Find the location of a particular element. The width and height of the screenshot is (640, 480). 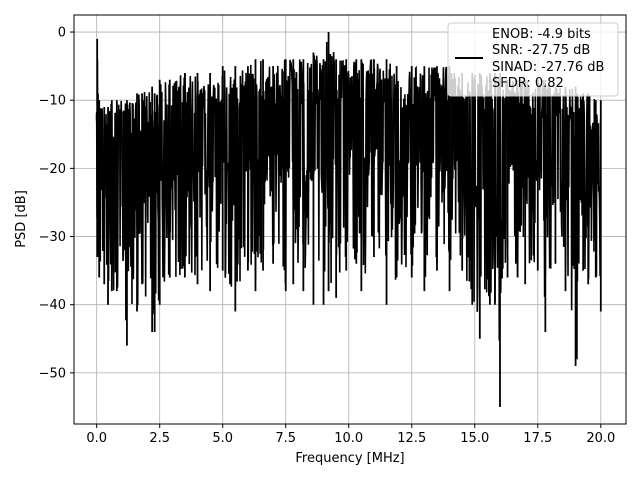

x-tick-label: 20.0 is located at coordinates (600, 438).